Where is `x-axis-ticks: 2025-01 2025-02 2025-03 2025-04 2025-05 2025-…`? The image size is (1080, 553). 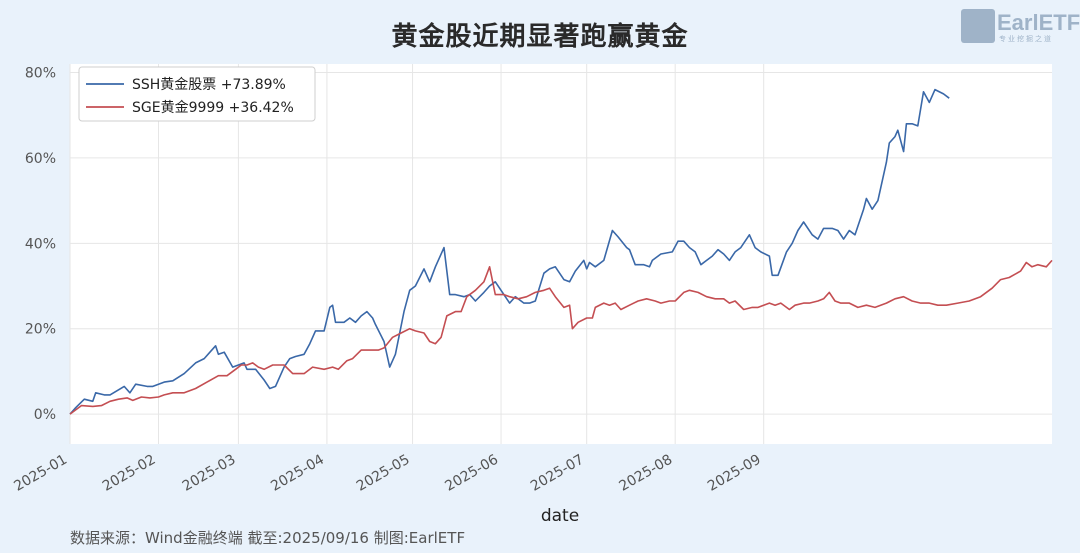 x-axis-ticks: 2025-01 2025-02 2025-03 2025-04 2025-05 2025-… is located at coordinates (387, 473).